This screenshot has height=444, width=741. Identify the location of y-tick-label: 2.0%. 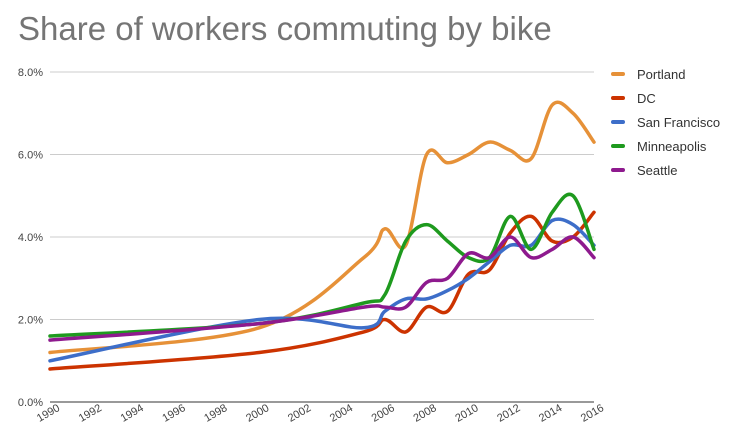
(30, 321).